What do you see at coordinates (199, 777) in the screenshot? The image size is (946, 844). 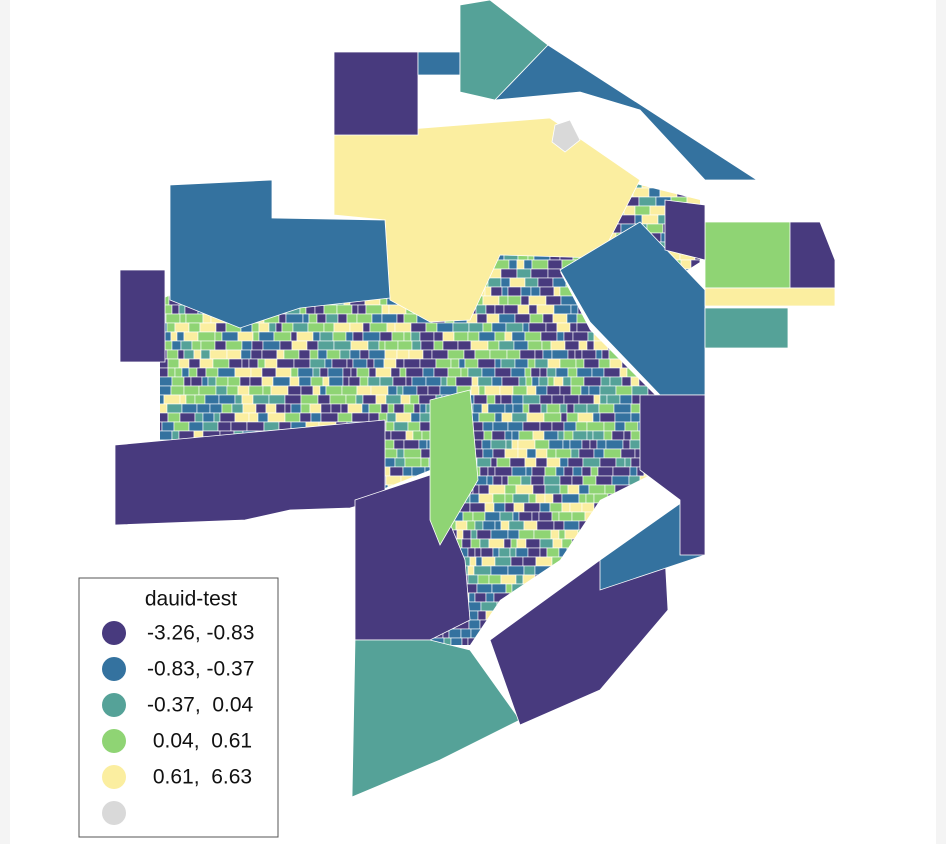 I see `legend-label: 0.61, 6.63` at bounding box center [199, 777].